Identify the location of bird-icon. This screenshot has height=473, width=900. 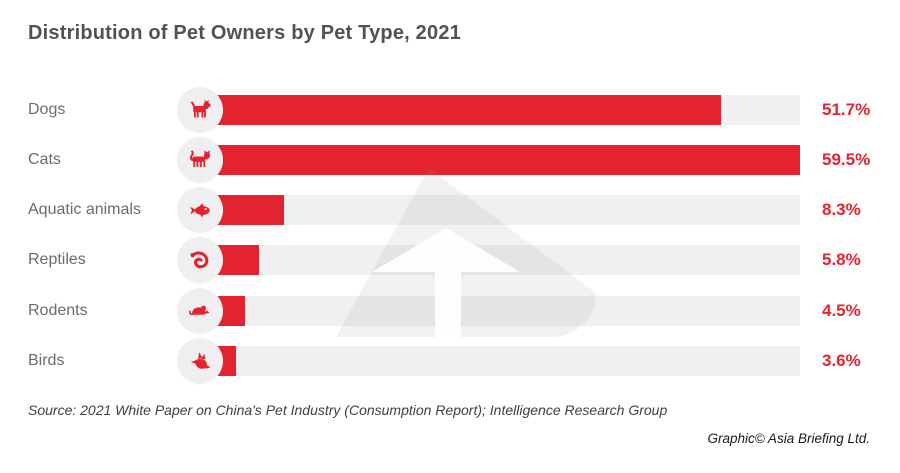
(200, 360).